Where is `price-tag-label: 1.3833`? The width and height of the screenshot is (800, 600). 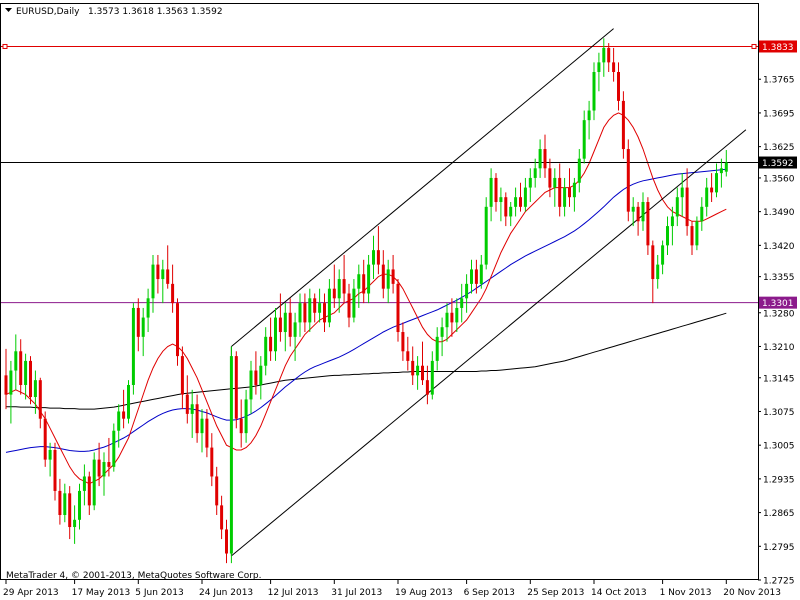
price-tag-label: 1.3833 is located at coordinates (778, 48).